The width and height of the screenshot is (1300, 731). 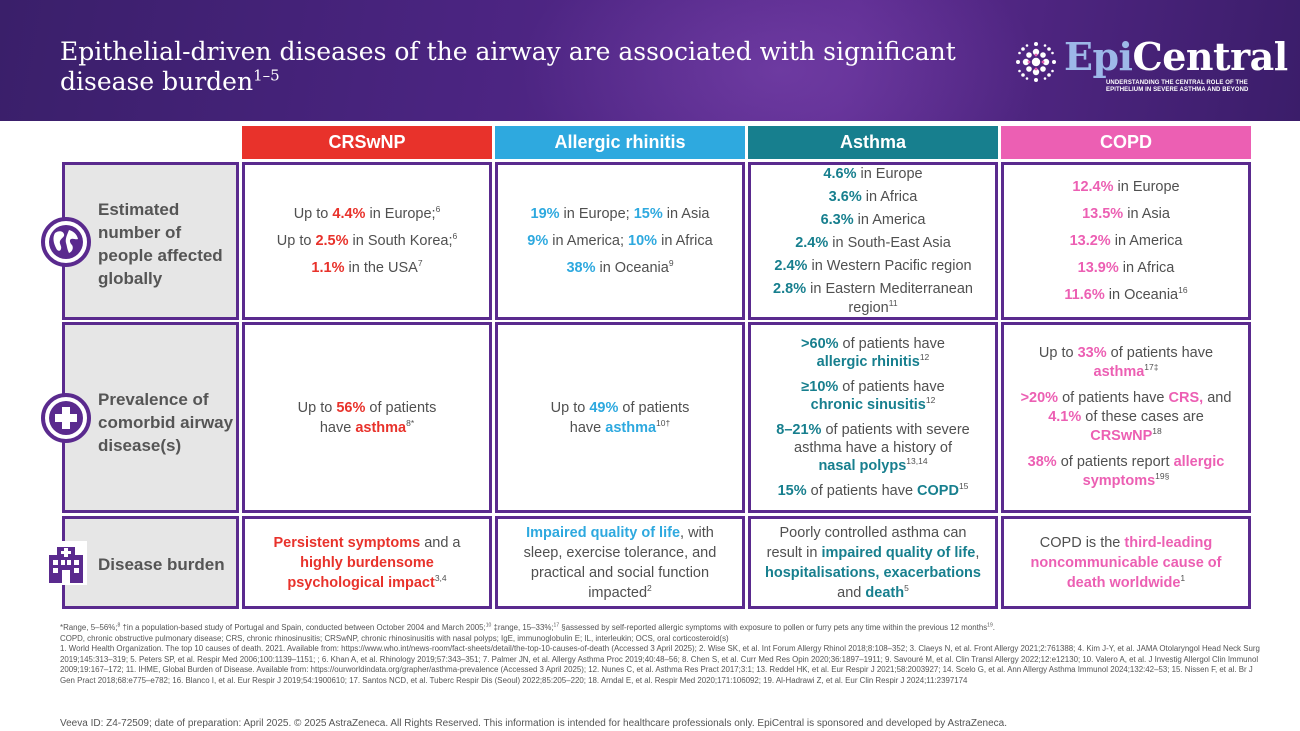 I want to click on reference-marker: 18, so click(x=1157, y=431).